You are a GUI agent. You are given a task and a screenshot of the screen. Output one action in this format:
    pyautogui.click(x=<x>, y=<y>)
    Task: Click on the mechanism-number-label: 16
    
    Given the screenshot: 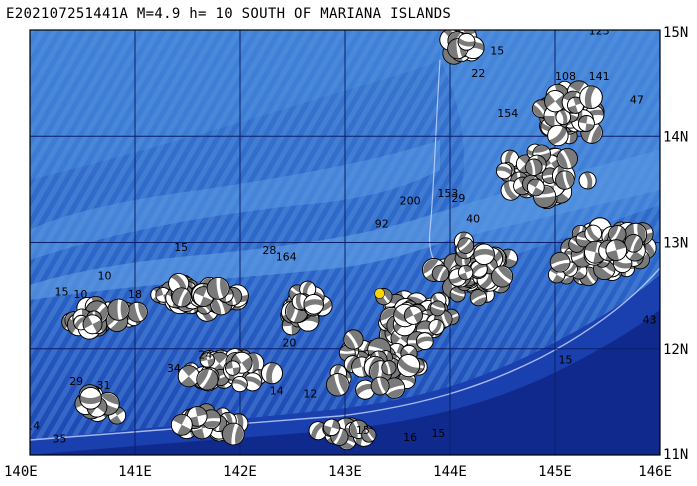 What is the action you would take?
    pyautogui.click(x=410, y=437)
    